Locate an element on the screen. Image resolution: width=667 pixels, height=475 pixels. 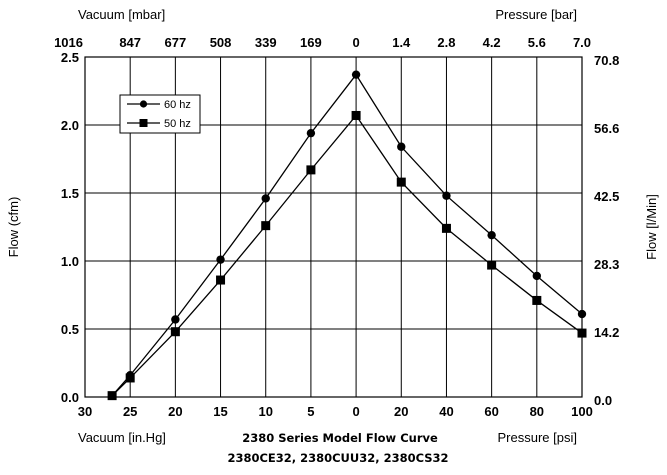
legend-box is located at coordinates (160, 114).